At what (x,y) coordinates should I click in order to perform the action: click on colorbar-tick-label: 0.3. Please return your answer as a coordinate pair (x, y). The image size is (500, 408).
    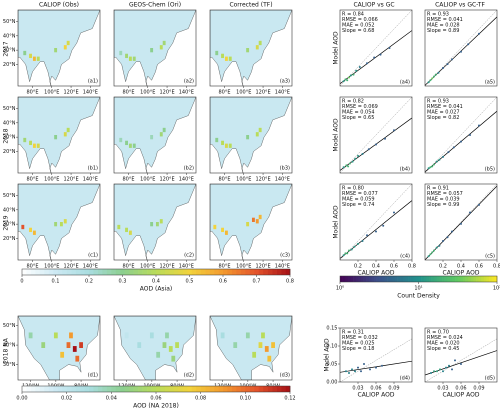
    Looking at the image, I should click on (123, 282).